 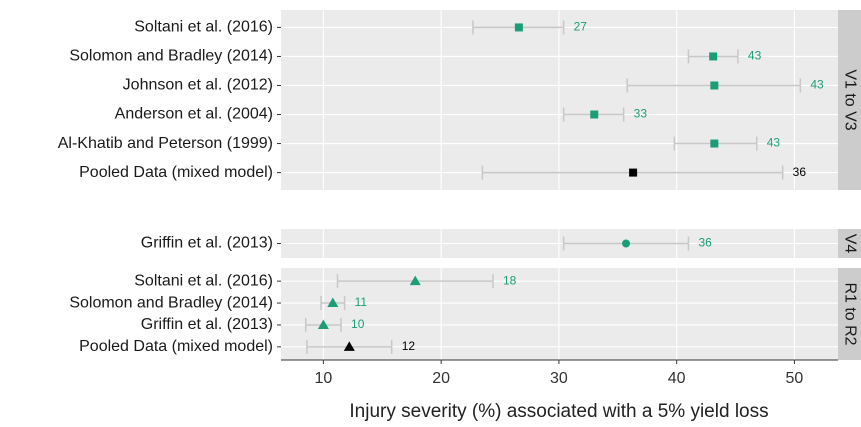 I want to click on x-tick-label: 50, so click(x=795, y=378).